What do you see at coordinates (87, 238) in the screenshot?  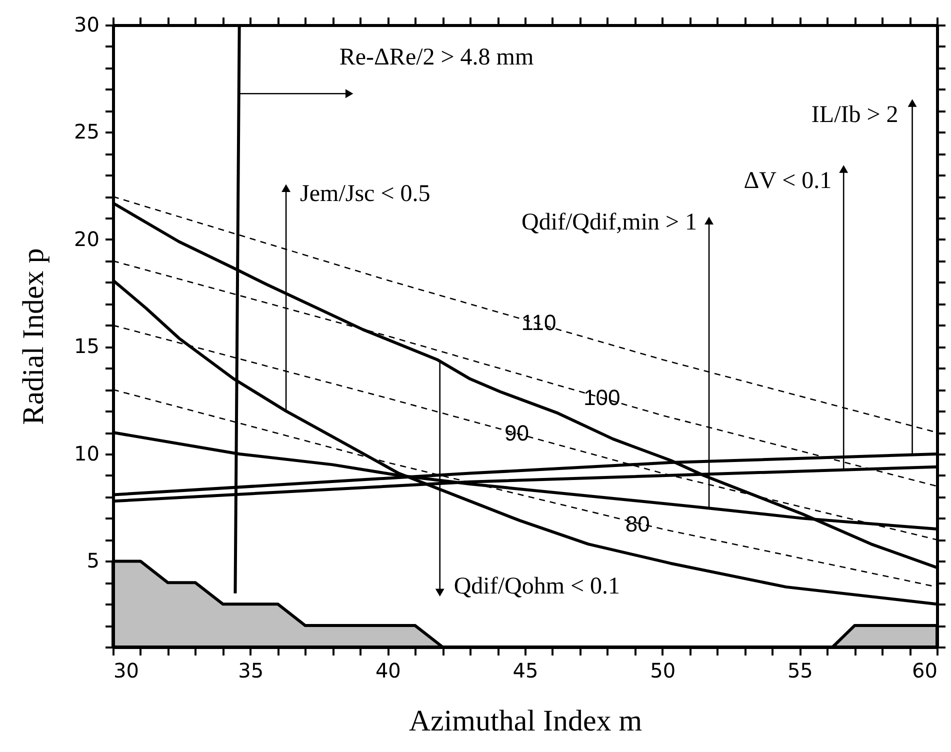 I see `y-tick-label: 20` at bounding box center [87, 238].